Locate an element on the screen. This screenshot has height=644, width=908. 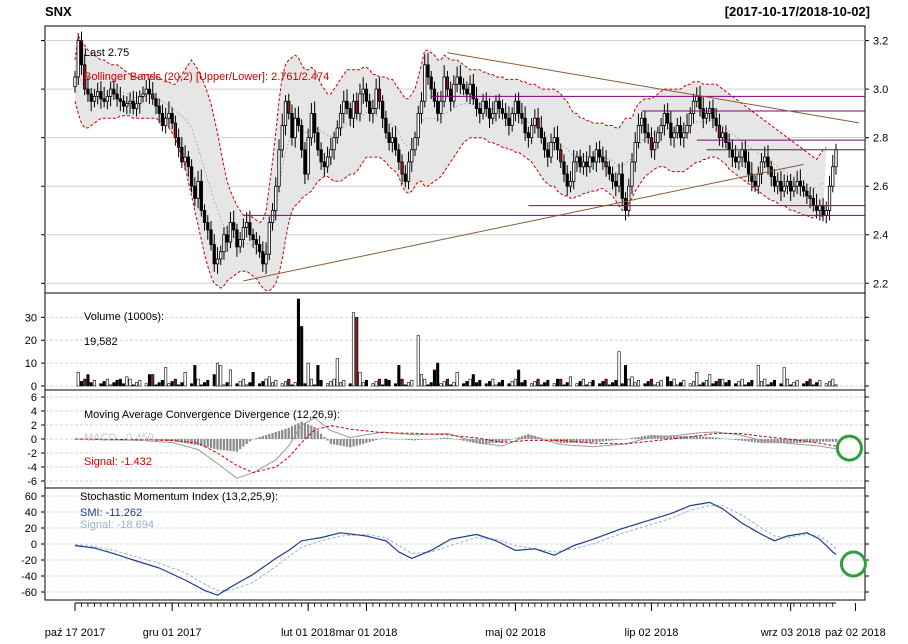
macd-tick-label: 2 is located at coordinates (34, 426).